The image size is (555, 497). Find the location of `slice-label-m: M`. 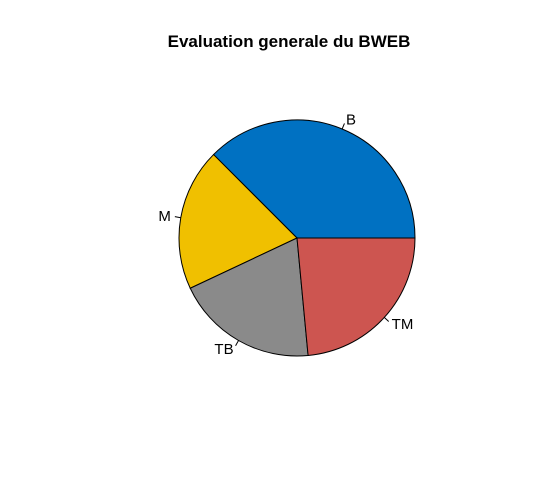

slice-label-m: M is located at coordinates (164, 216).